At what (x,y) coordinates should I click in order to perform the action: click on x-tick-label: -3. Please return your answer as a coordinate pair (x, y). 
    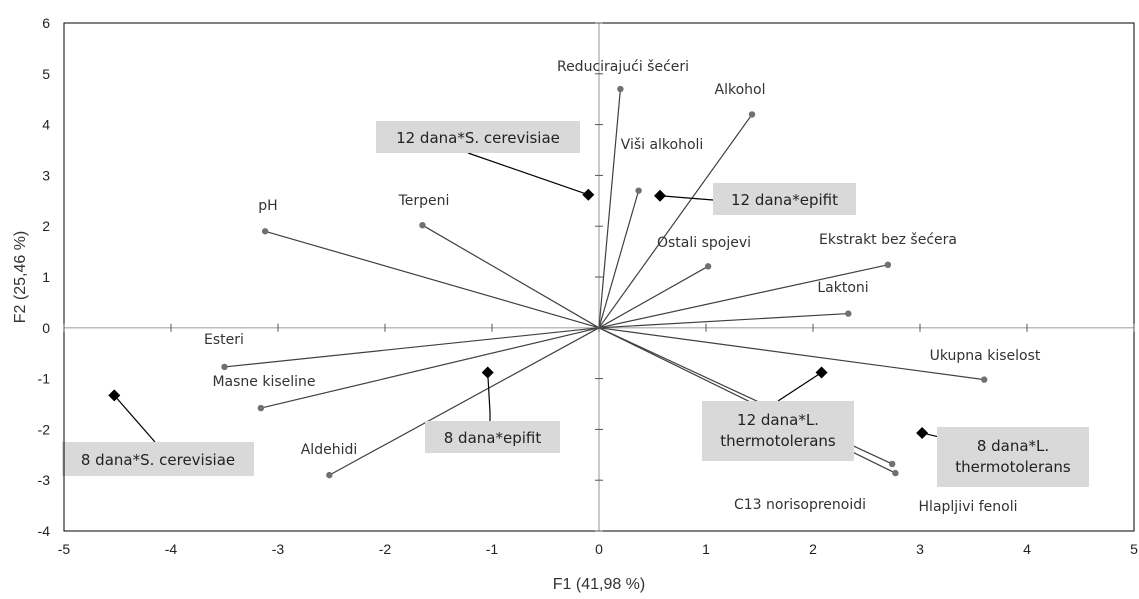
    Looking at the image, I should click on (278, 549).